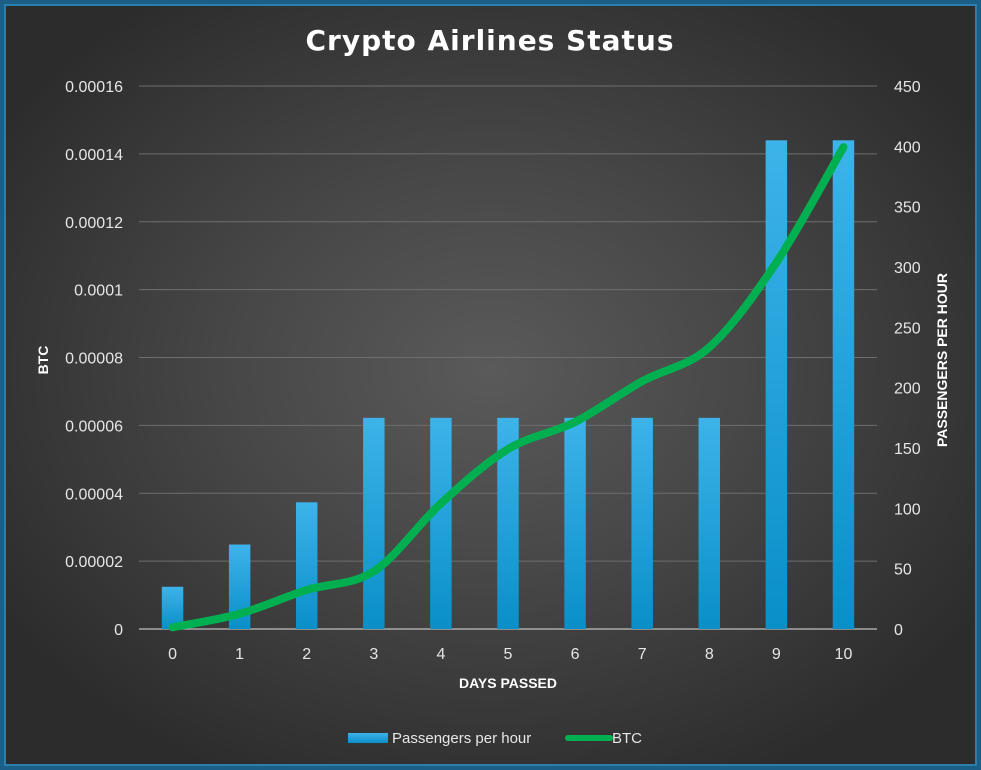  I want to click on left-tick-label: 0.00002, so click(94, 562).